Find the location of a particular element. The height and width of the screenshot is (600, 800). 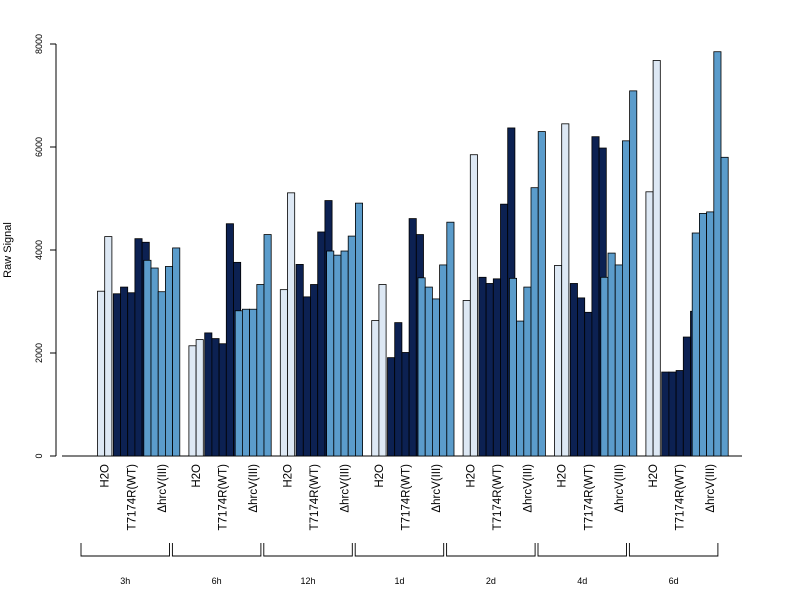

timepoint-brackets is located at coordinates (399, 550).